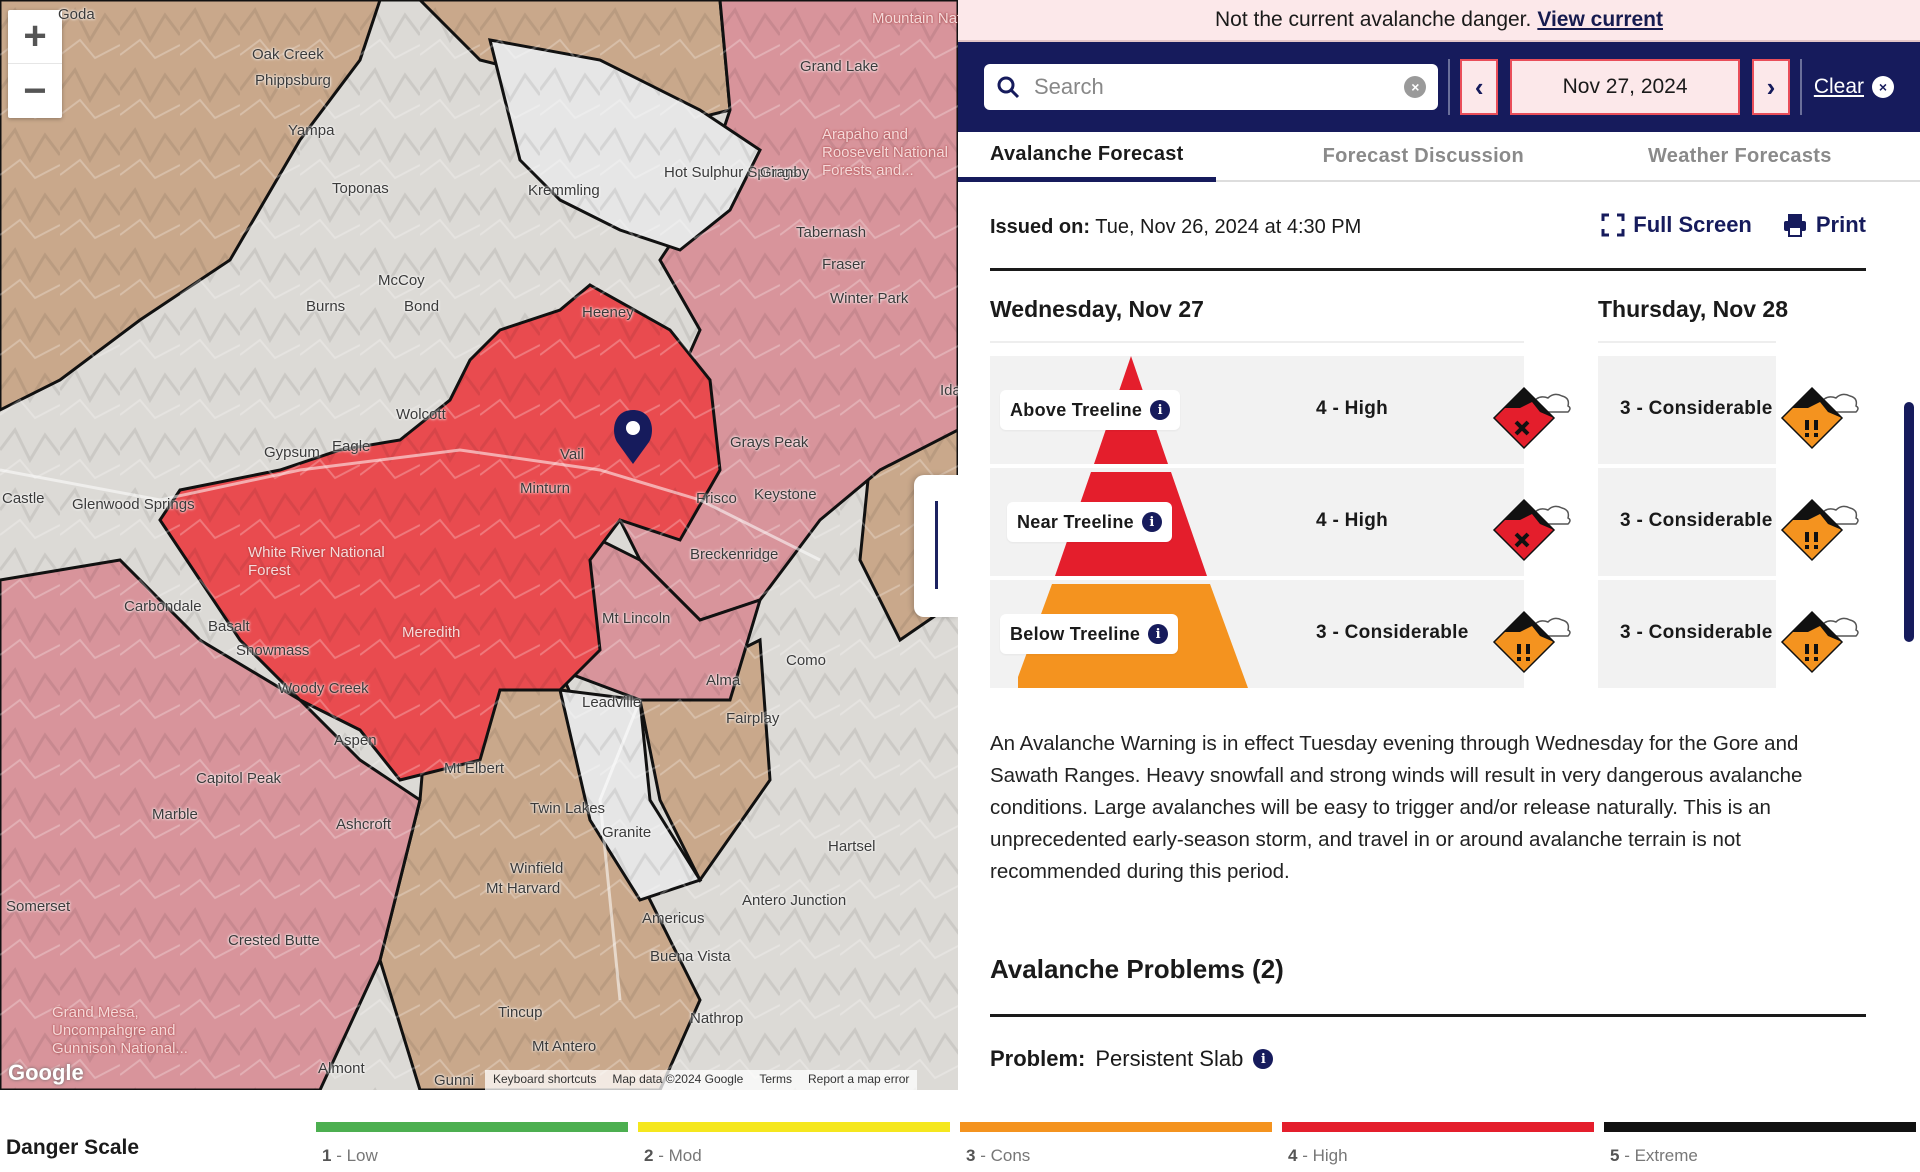 This screenshot has width=1920, height=1172. Describe the element at coordinates (1428, 1015) in the screenshot. I see `problems-divider` at that location.